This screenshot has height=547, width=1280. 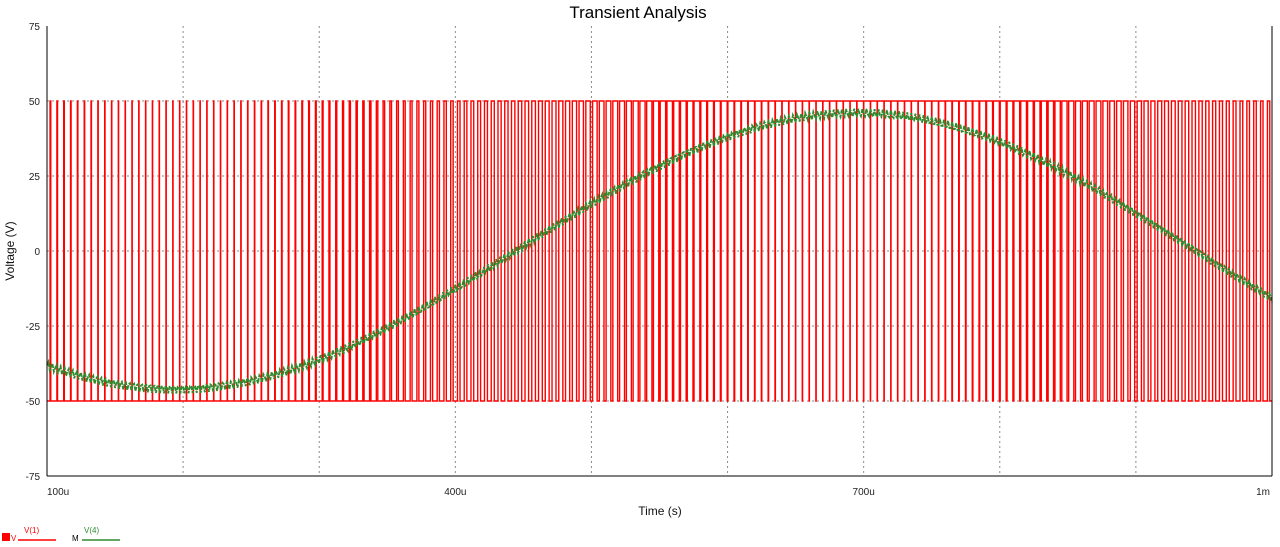 I want to click on legend-v4-label: V(4), so click(x=91, y=530).